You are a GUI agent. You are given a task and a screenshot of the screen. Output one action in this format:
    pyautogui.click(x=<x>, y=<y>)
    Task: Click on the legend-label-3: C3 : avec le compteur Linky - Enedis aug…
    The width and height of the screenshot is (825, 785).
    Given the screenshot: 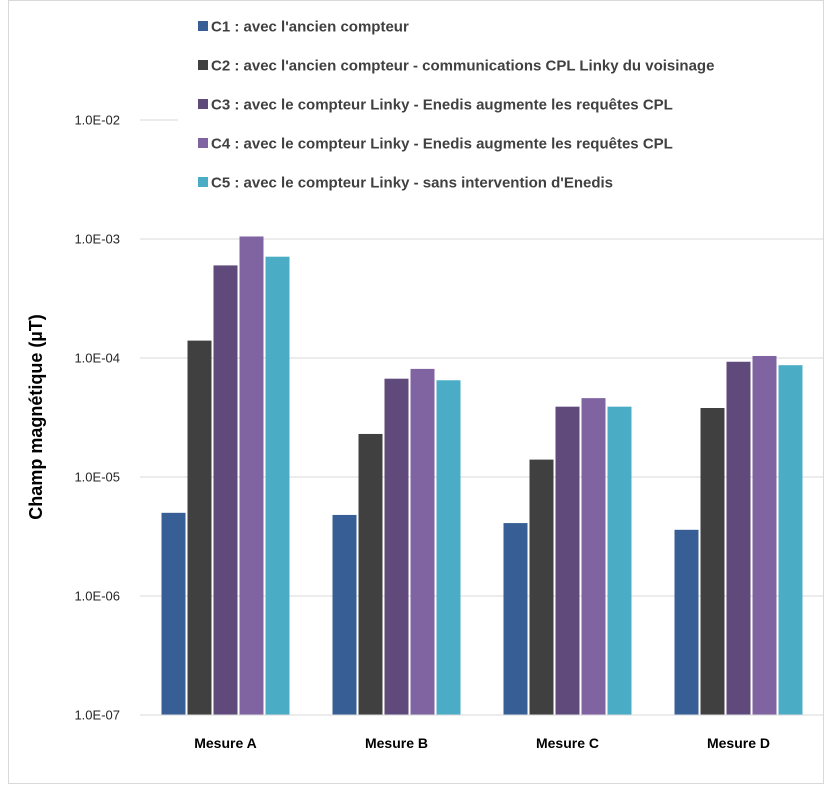 What is the action you would take?
    pyautogui.click(x=442, y=105)
    